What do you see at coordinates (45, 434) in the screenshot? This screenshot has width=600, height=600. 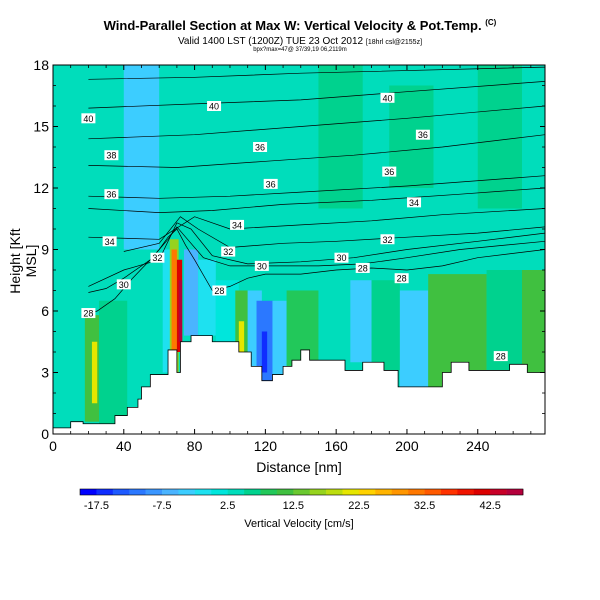 I see `y-tick-label: 0` at bounding box center [45, 434].